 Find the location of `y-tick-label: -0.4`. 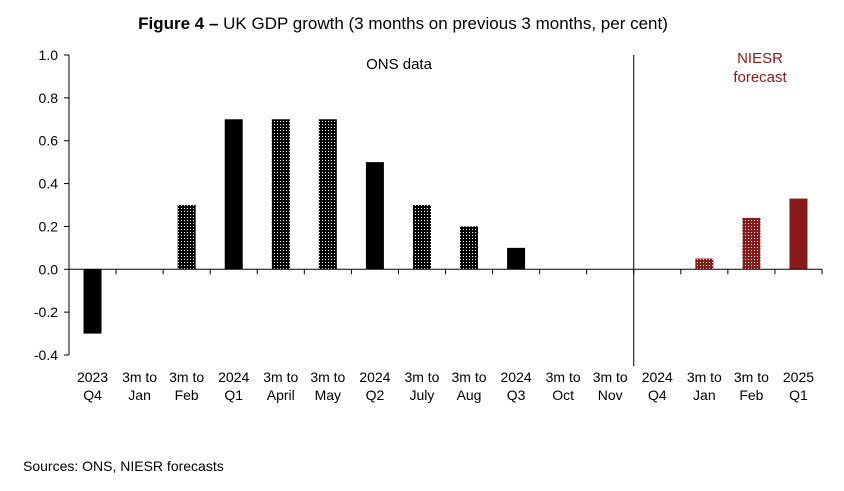

y-tick-label: -0.4 is located at coordinates (46, 355).